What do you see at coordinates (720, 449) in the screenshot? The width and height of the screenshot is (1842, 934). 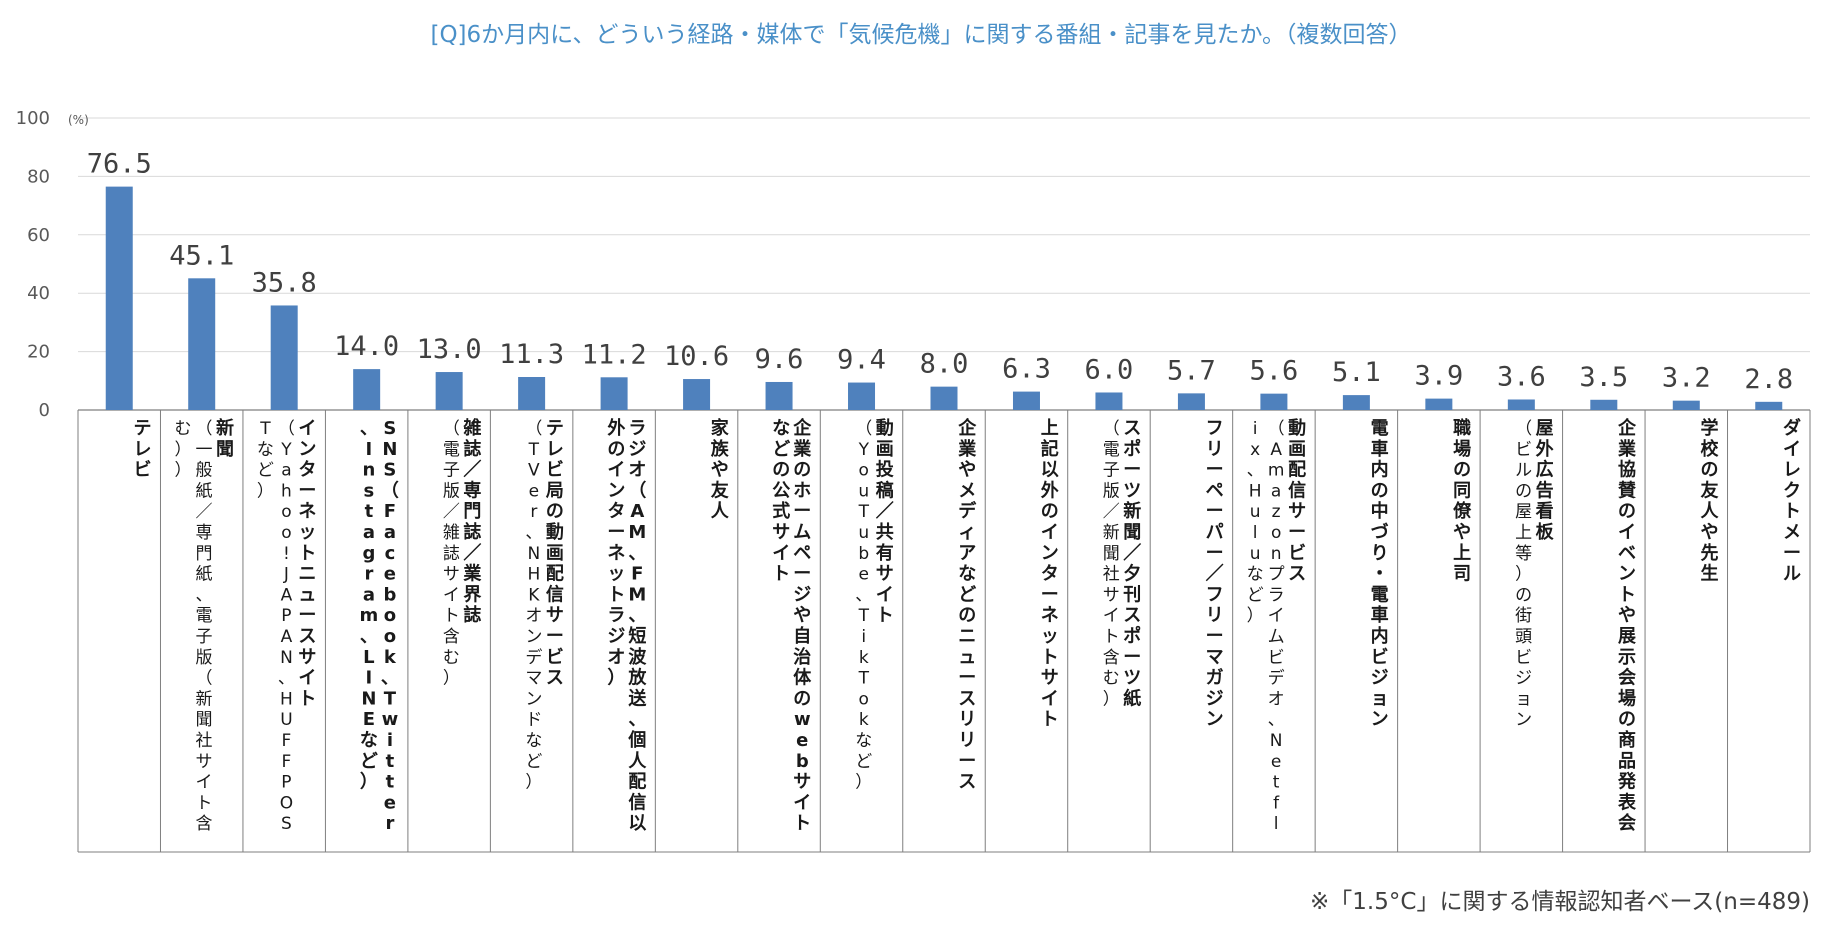 I see `category-label-char: 族` at bounding box center [720, 449].